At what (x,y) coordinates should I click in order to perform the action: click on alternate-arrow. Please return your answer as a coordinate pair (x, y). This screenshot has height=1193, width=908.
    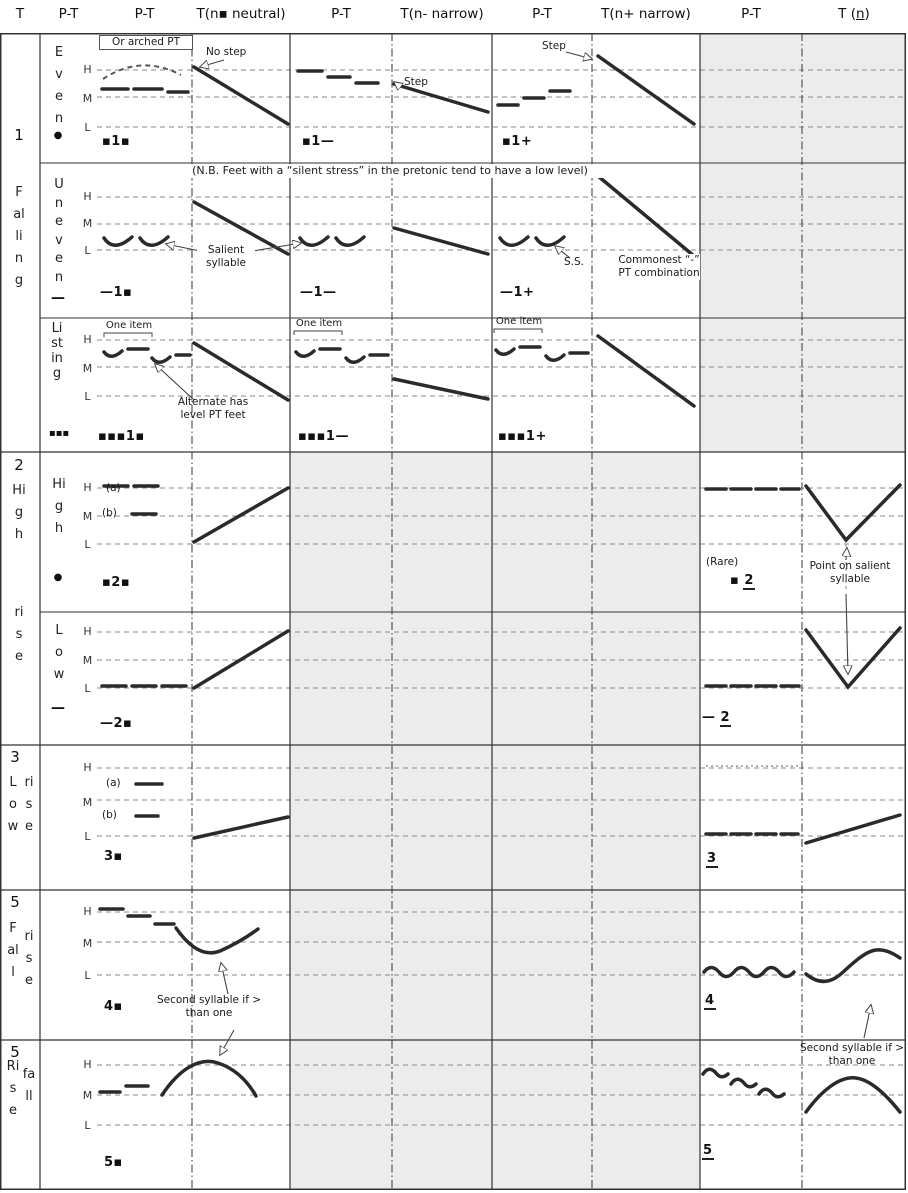
    Looking at the image, I should click on (175, 382).